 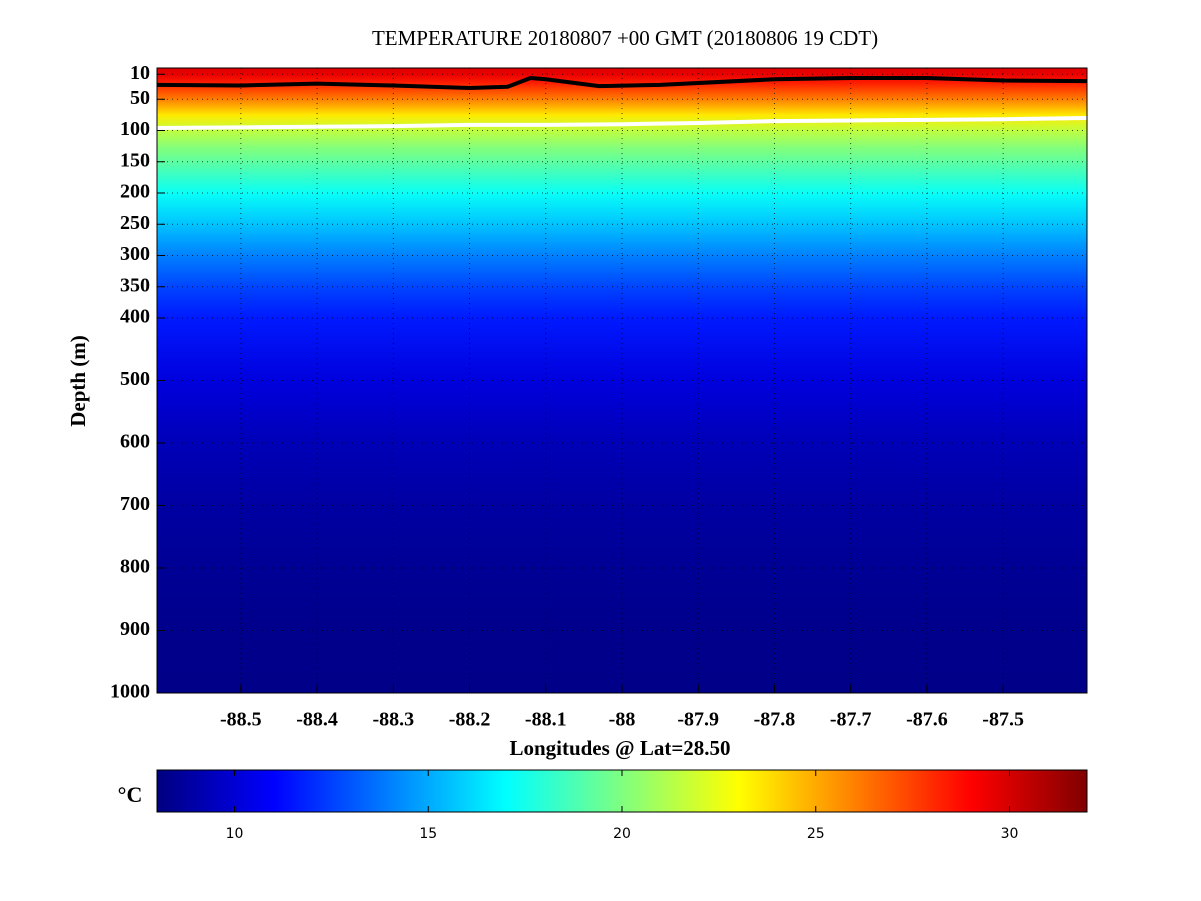 I want to click on x-tick-label: -88.5, so click(x=241, y=720).